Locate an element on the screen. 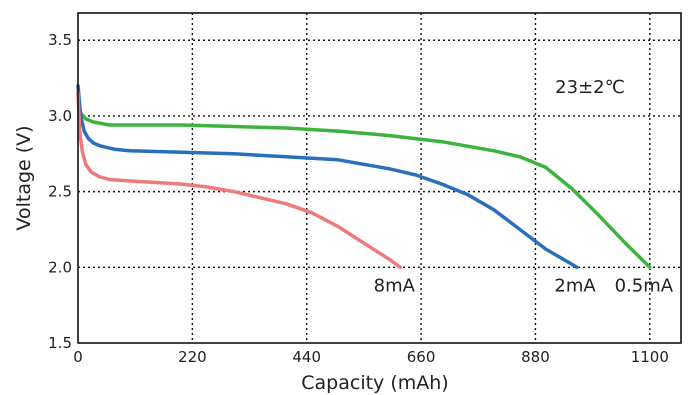 This screenshot has height=395, width=690. x-tick-label: 0 is located at coordinates (78, 357).